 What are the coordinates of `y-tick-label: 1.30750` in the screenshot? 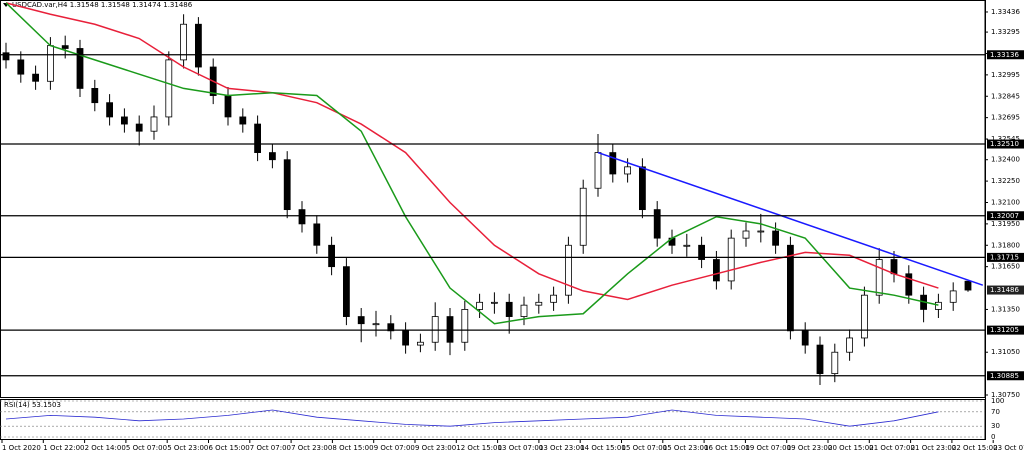 It's located at (1005, 395).